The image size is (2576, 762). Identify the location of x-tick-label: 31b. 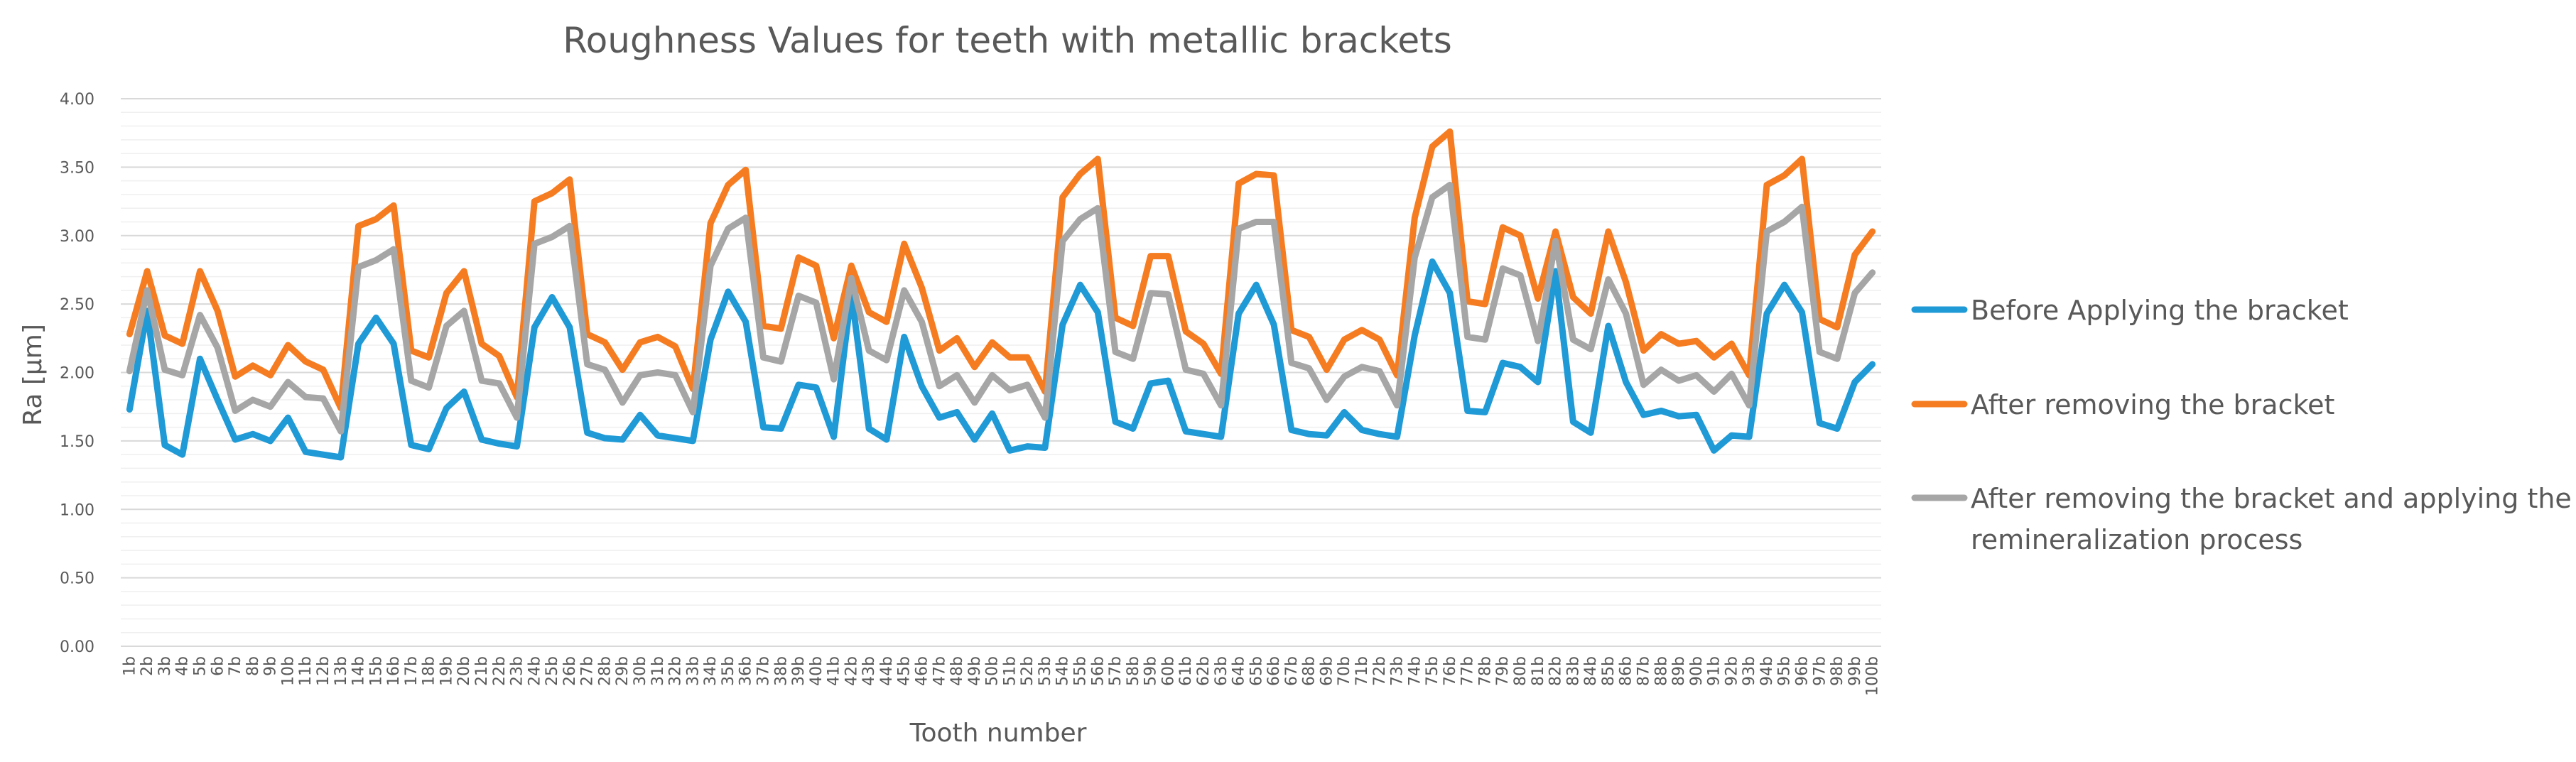
(658, 671).